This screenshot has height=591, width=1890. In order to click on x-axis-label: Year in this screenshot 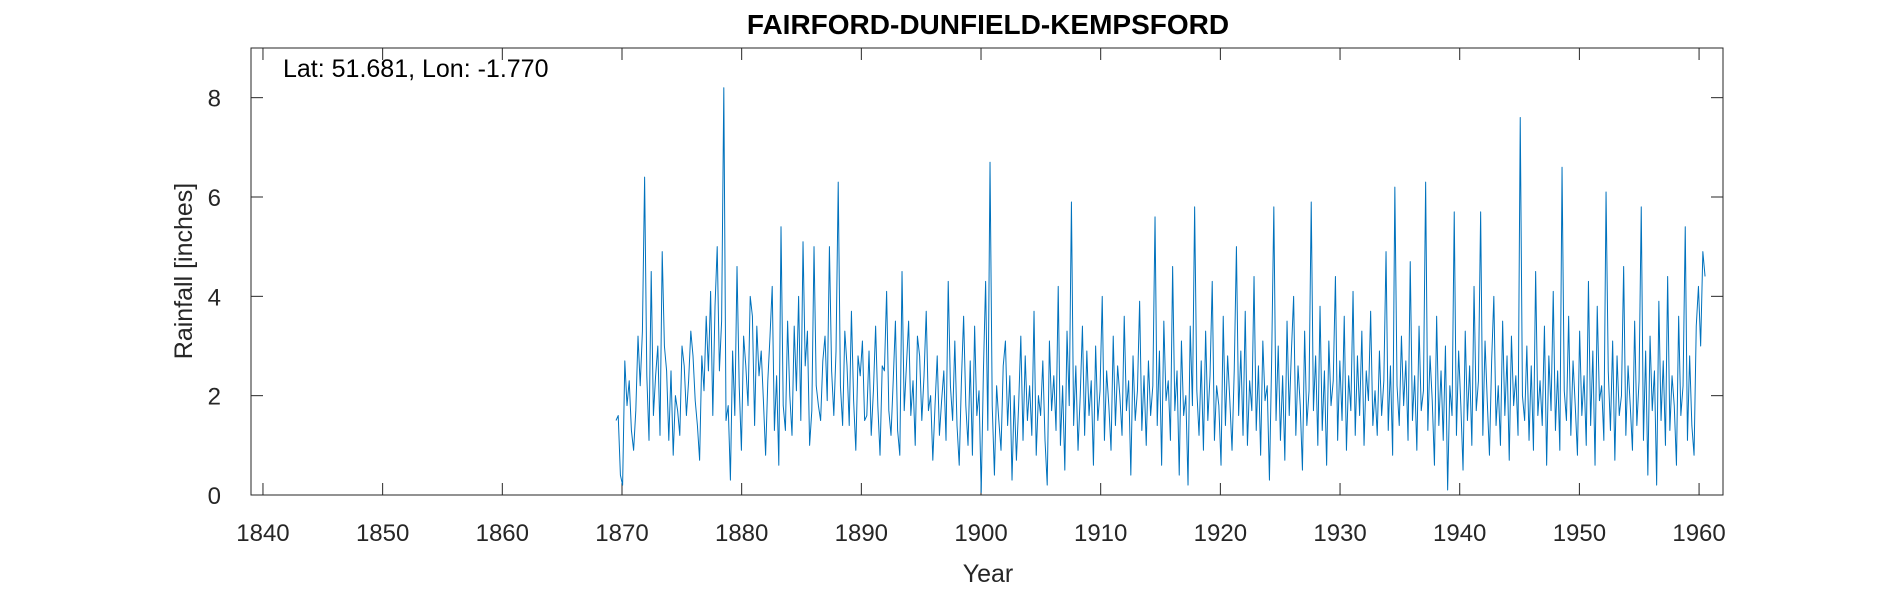, I will do `click(988, 574)`.